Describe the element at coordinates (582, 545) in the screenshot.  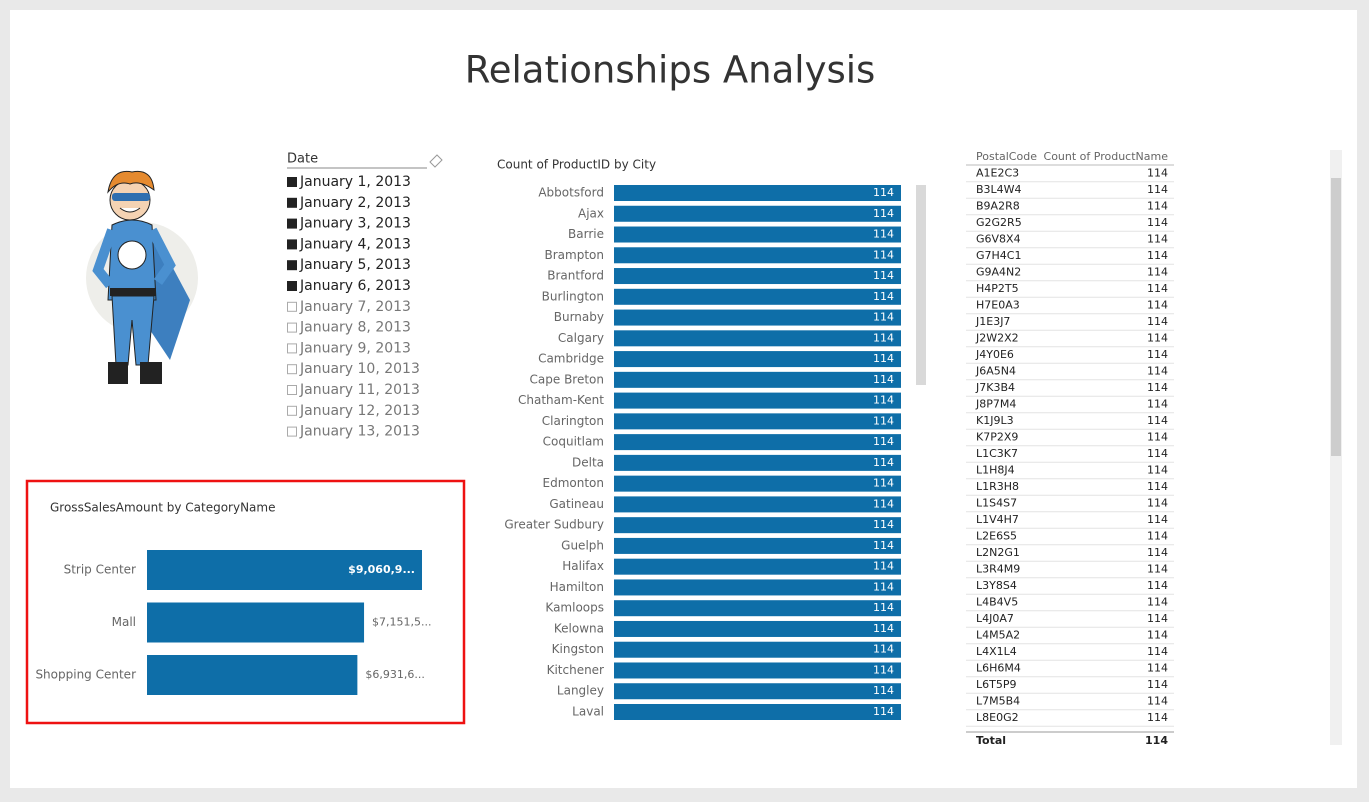
I see `category-label: Guelph` at that location.